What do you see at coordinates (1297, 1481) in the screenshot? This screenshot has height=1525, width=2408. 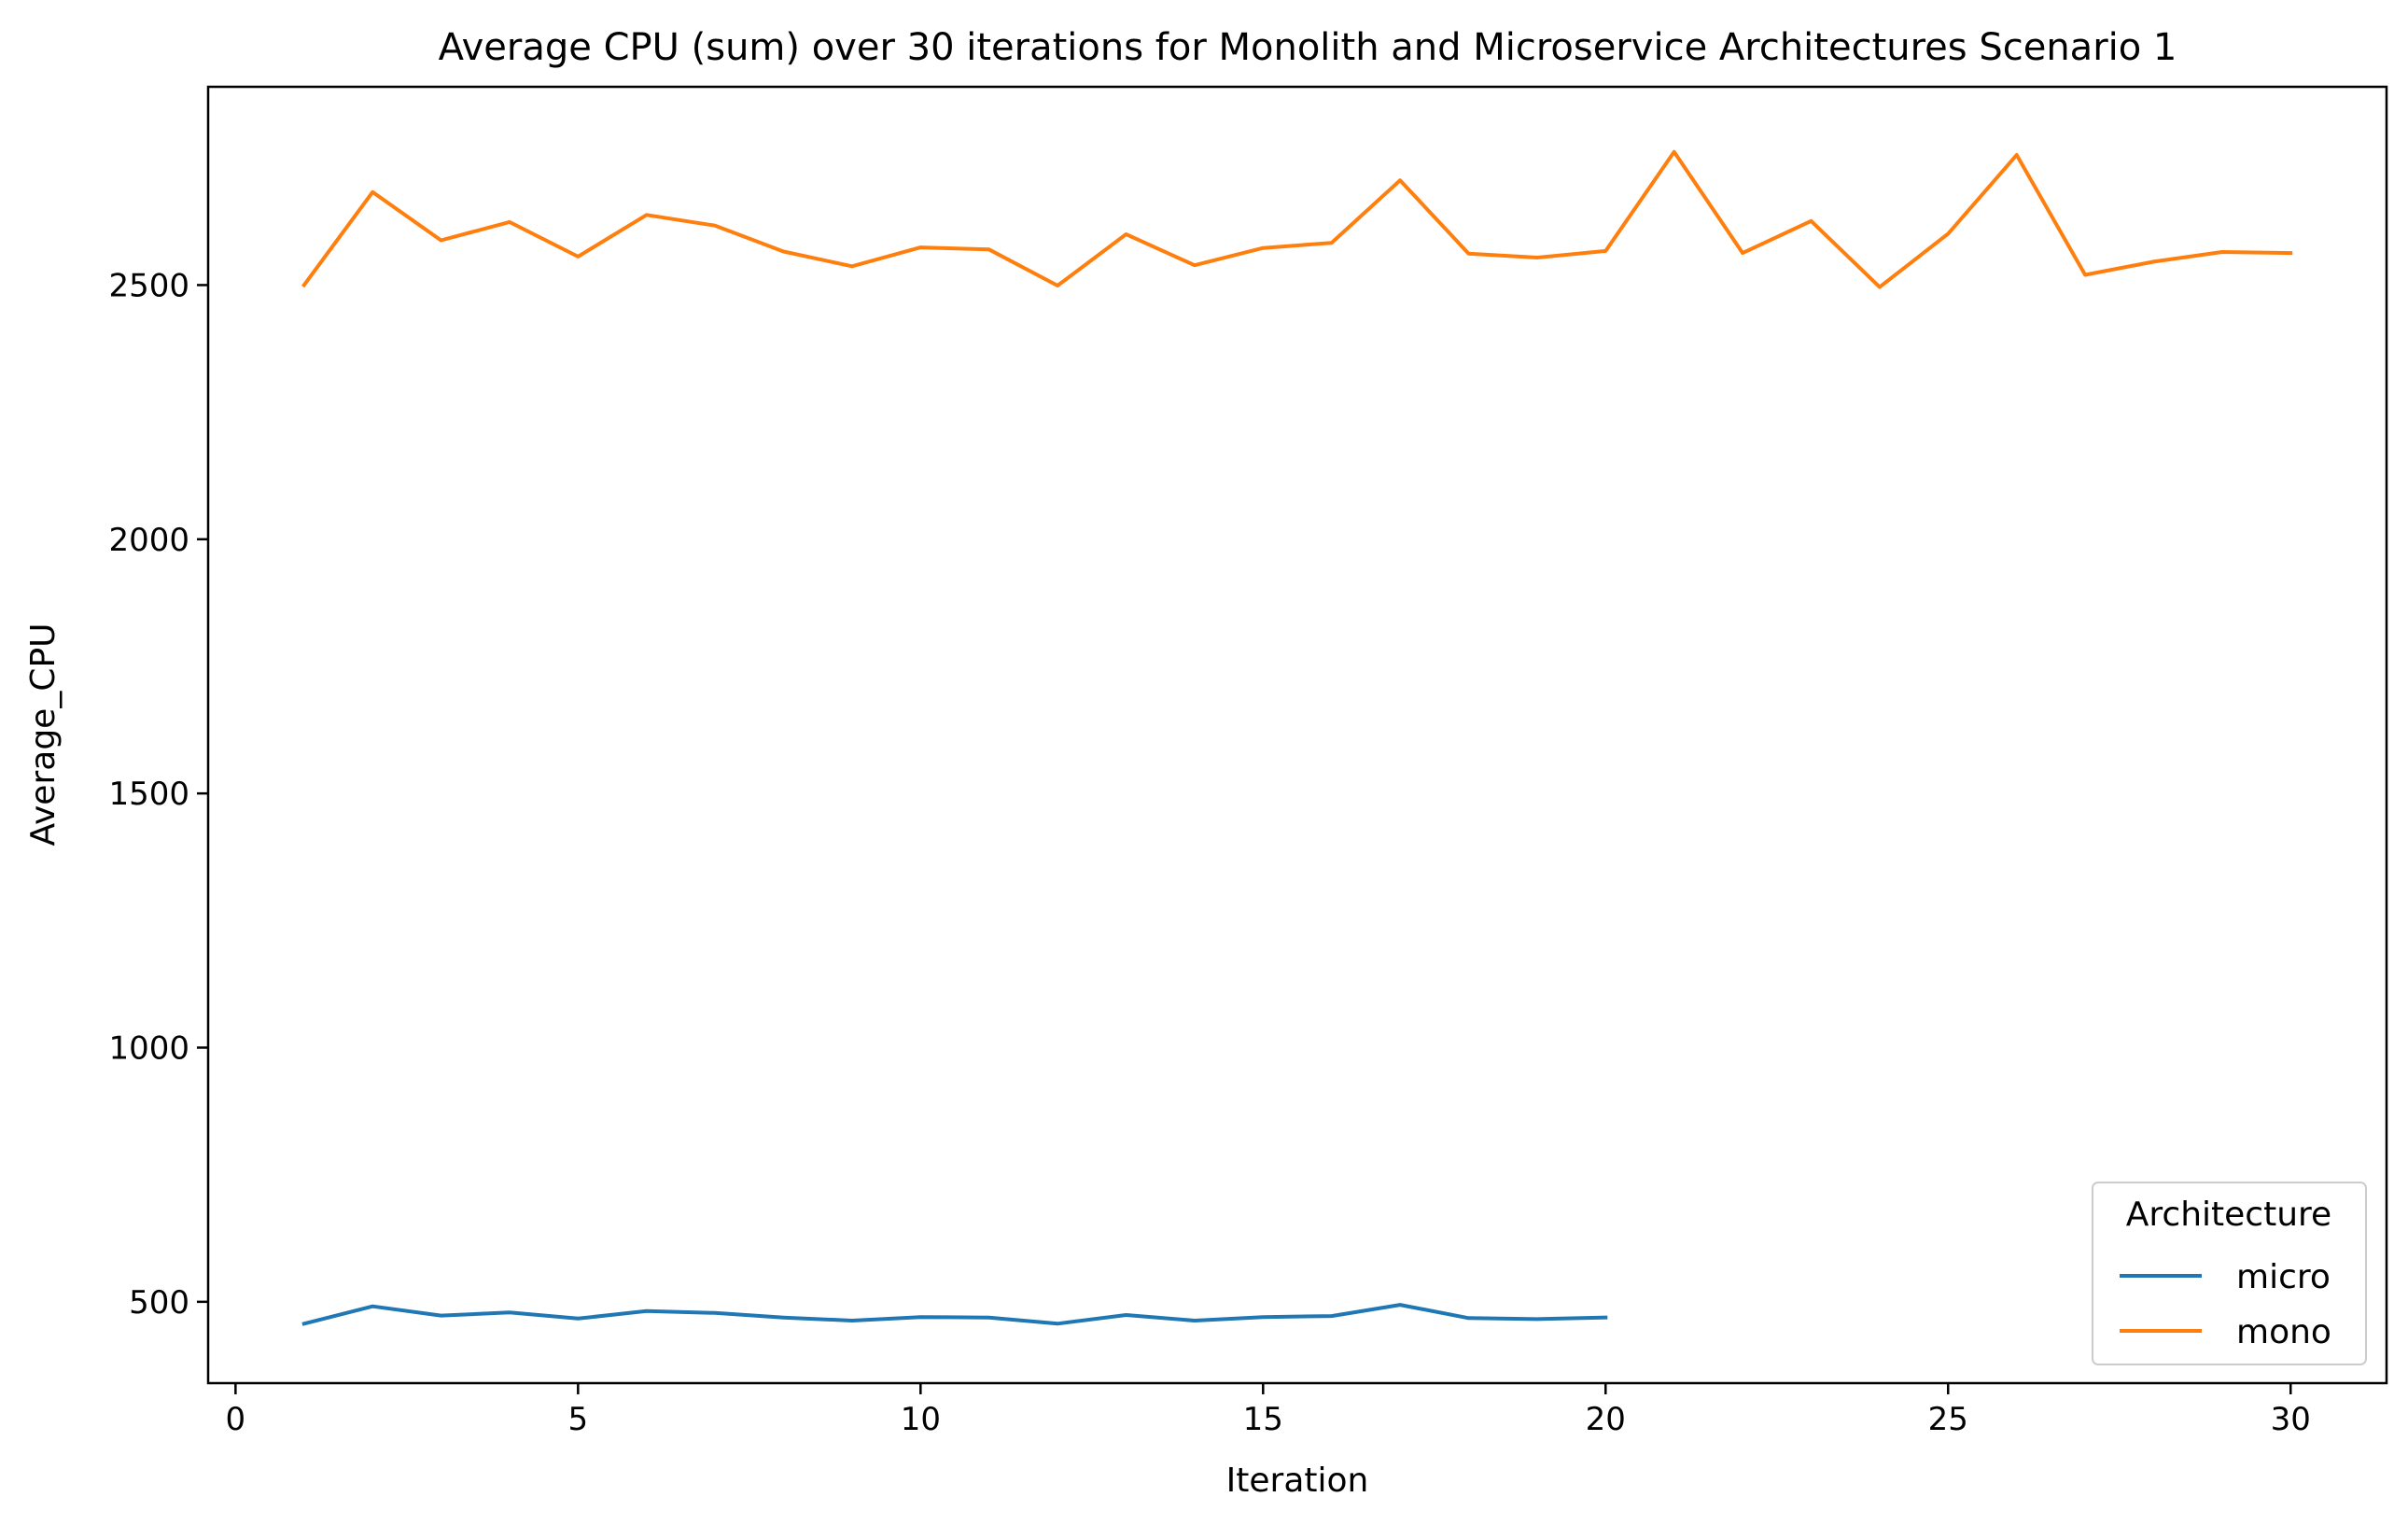 I see `x-axis-label: Iteration` at bounding box center [1297, 1481].